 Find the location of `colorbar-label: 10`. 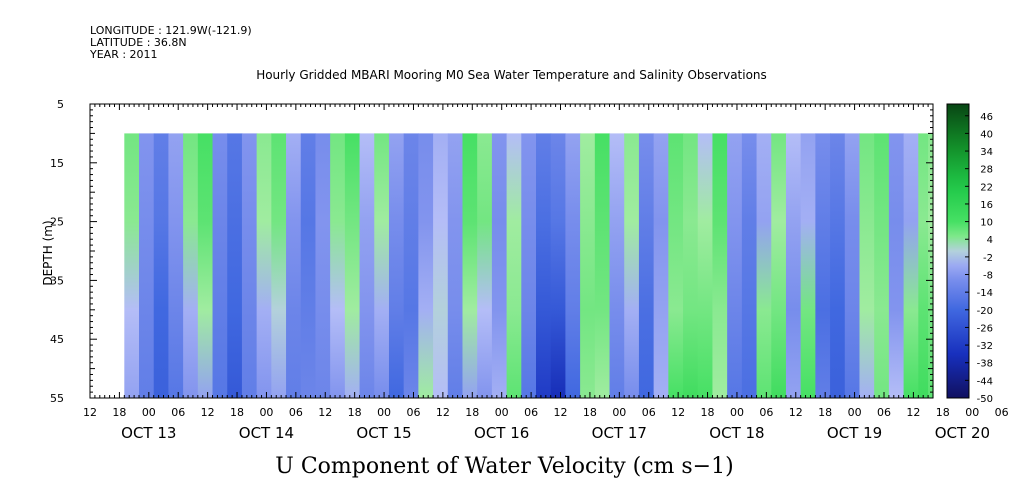

colorbar-label: 10 is located at coordinates (986, 223).